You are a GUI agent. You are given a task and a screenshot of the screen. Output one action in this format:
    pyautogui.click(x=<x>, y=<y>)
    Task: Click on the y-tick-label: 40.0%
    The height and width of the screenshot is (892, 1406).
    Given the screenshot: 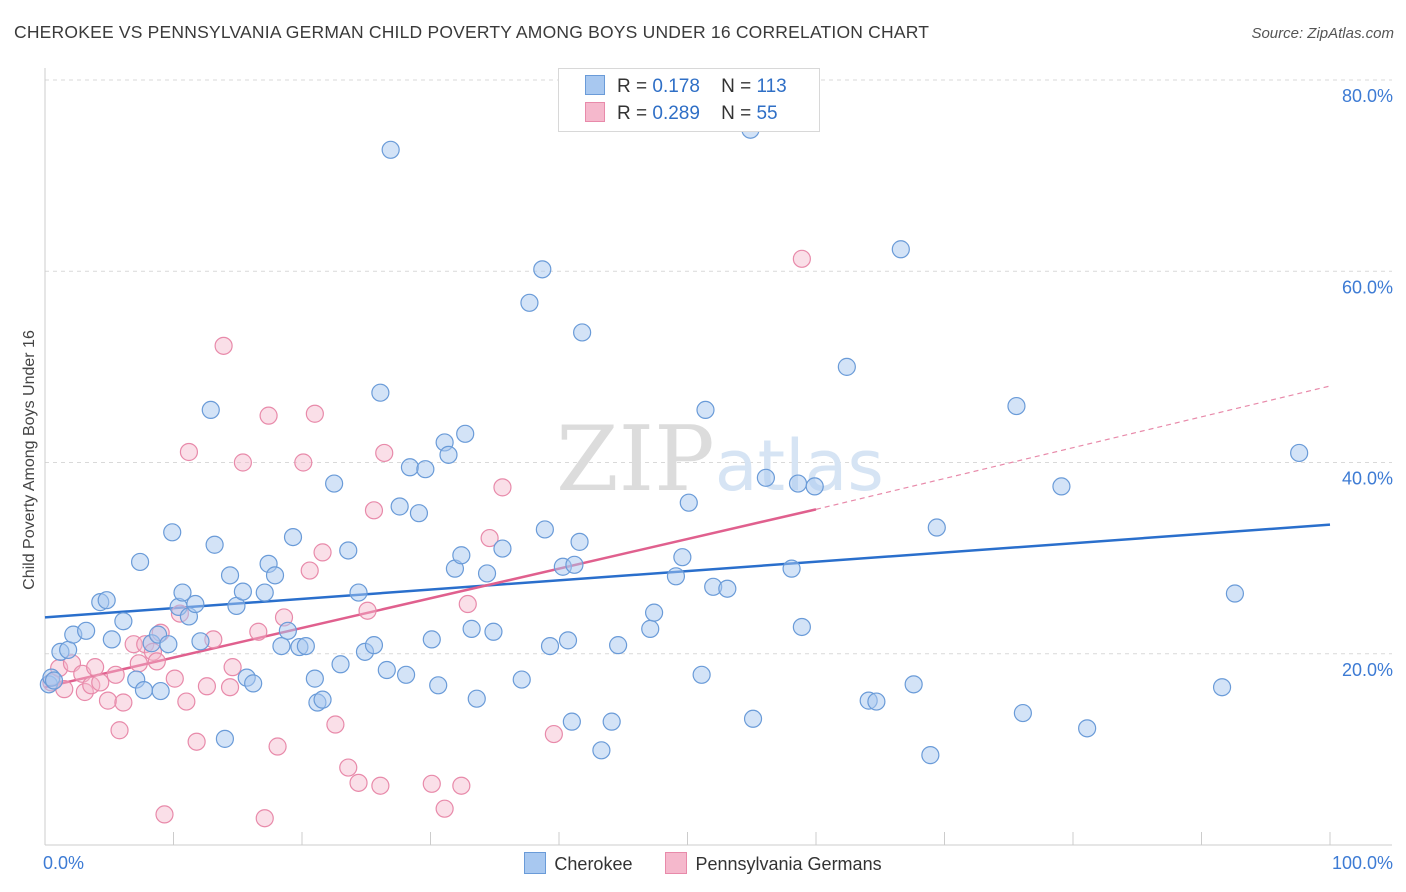 What is the action you would take?
    pyautogui.click(x=1367, y=479)
    